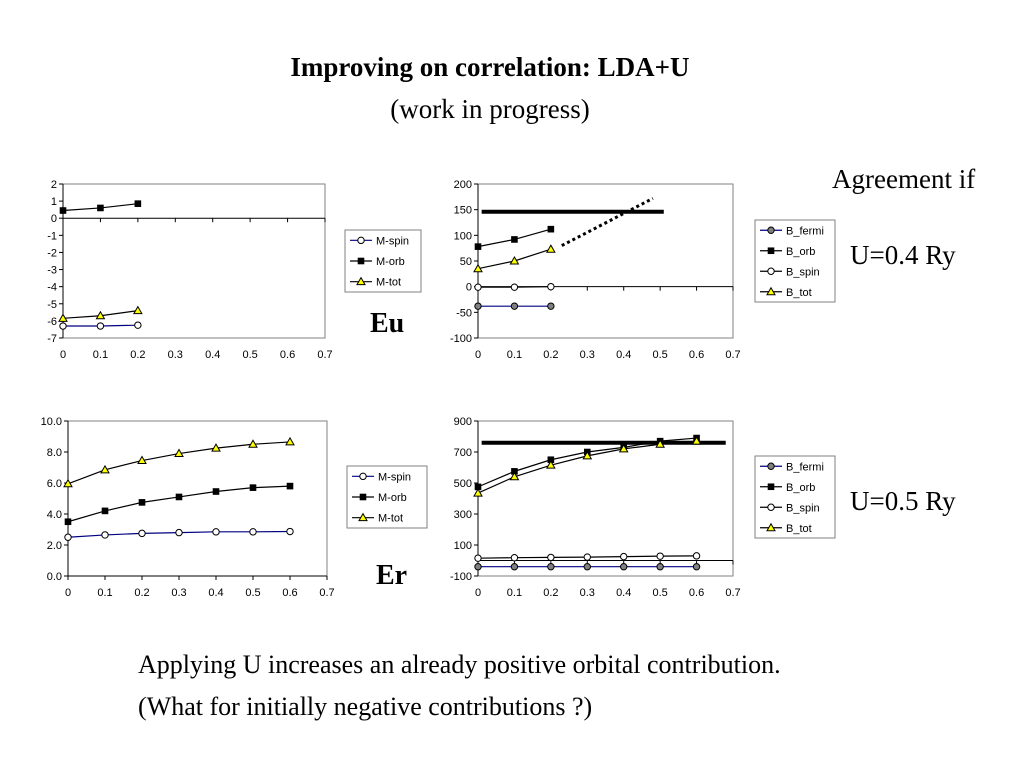 The height and width of the screenshot is (768, 1024). I want to click on u-eu-value: U=0.4 Ry, so click(903, 255).